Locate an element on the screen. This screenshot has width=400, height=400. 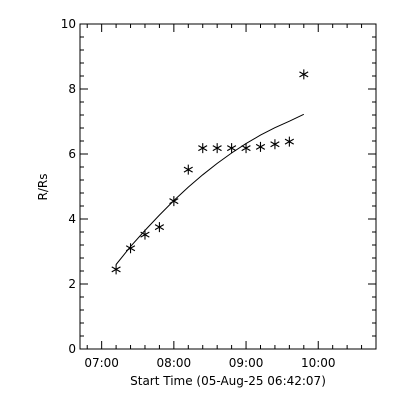
x-tick-label: 07:00 is located at coordinates (101, 363).